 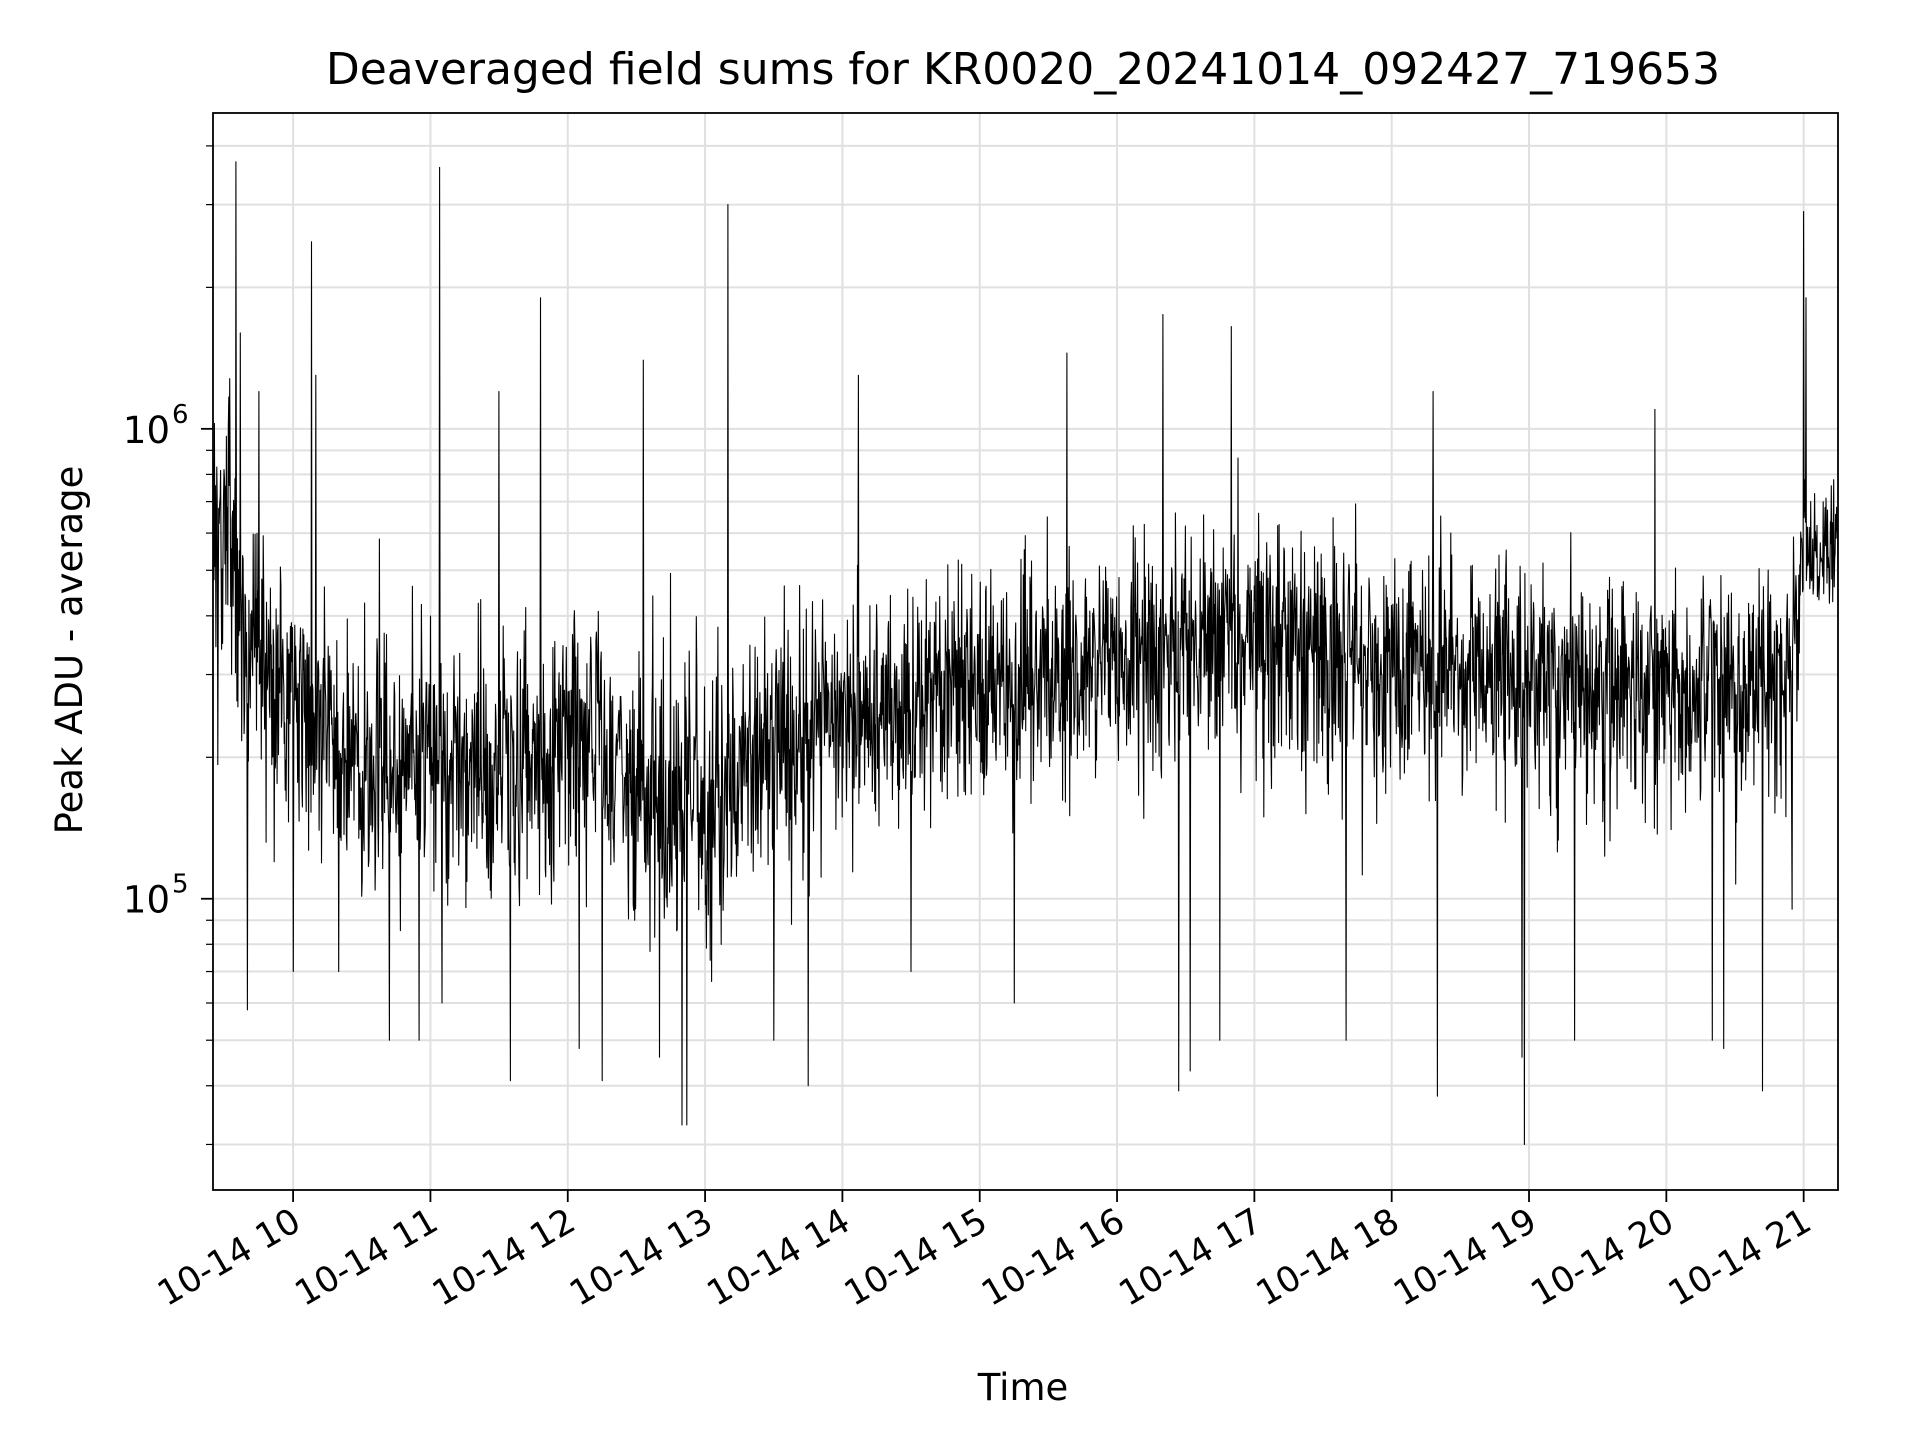 I want to click on y-tick-label: 10 5, so click(x=156, y=896).